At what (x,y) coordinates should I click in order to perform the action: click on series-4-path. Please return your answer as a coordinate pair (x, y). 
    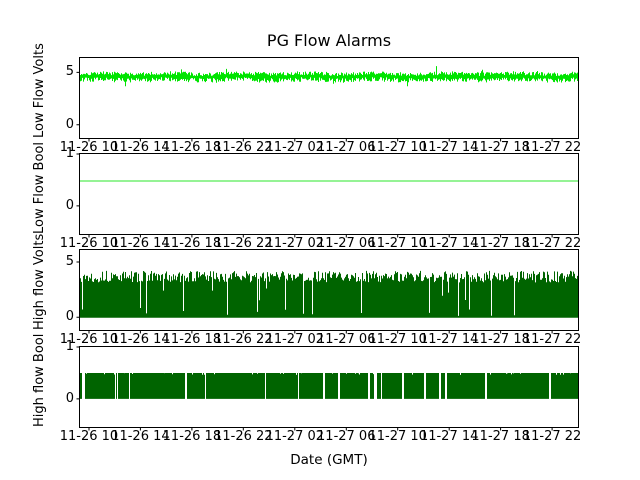
    Looking at the image, I should click on (329, 386).